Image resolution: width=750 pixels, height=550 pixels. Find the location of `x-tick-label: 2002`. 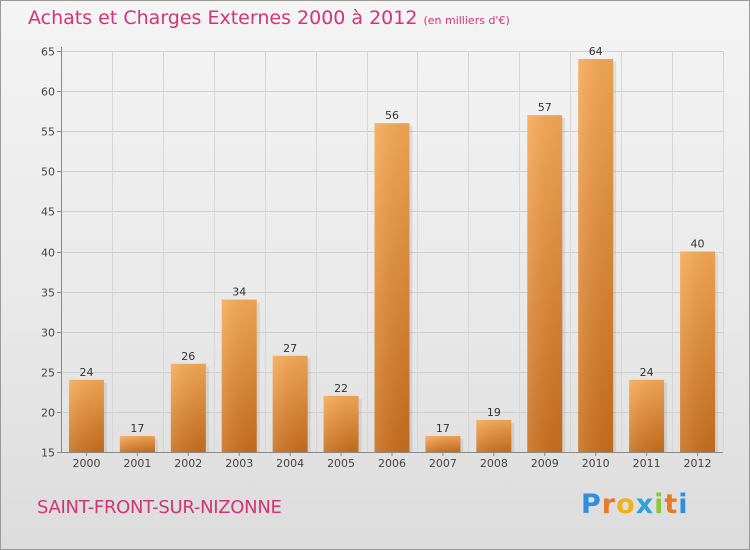

x-tick-label: 2002 is located at coordinates (188, 463).